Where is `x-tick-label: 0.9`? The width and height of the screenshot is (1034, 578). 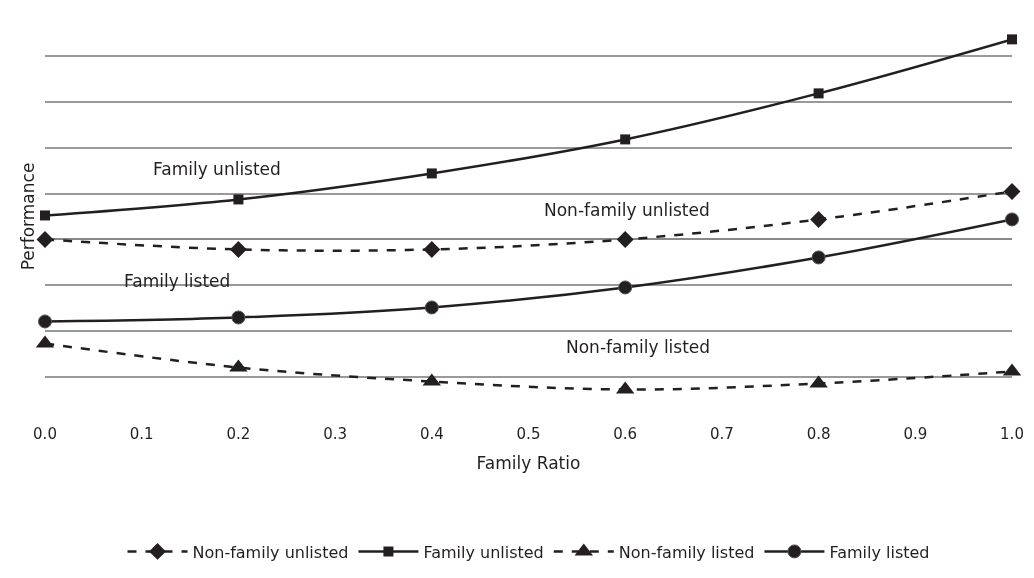 x-tick-label: 0.9 is located at coordinates (915, 434).